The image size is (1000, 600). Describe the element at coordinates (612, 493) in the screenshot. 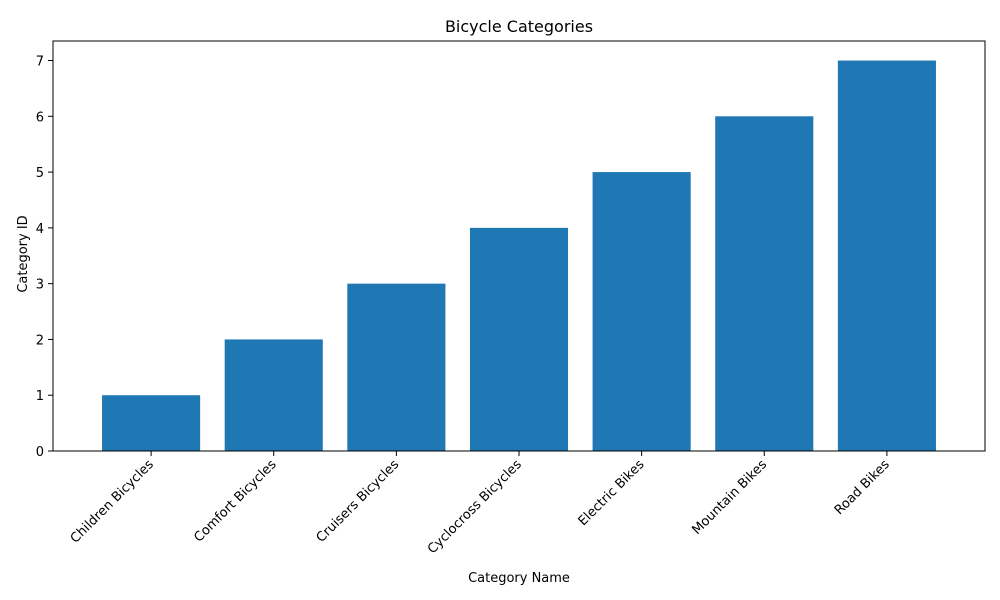

I see `x-tick-label: Electric Bikes` at that location.